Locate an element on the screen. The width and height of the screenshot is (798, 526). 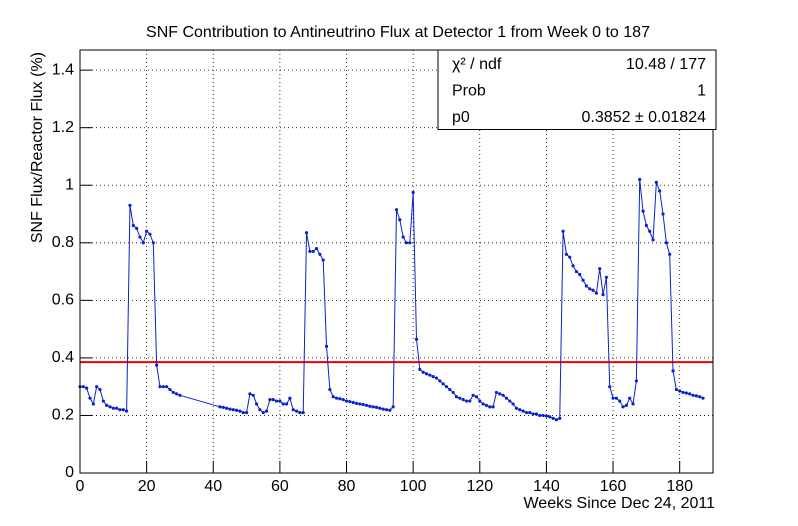
stats-value: 10.48 / 177 is located at coordinates (666, 64).